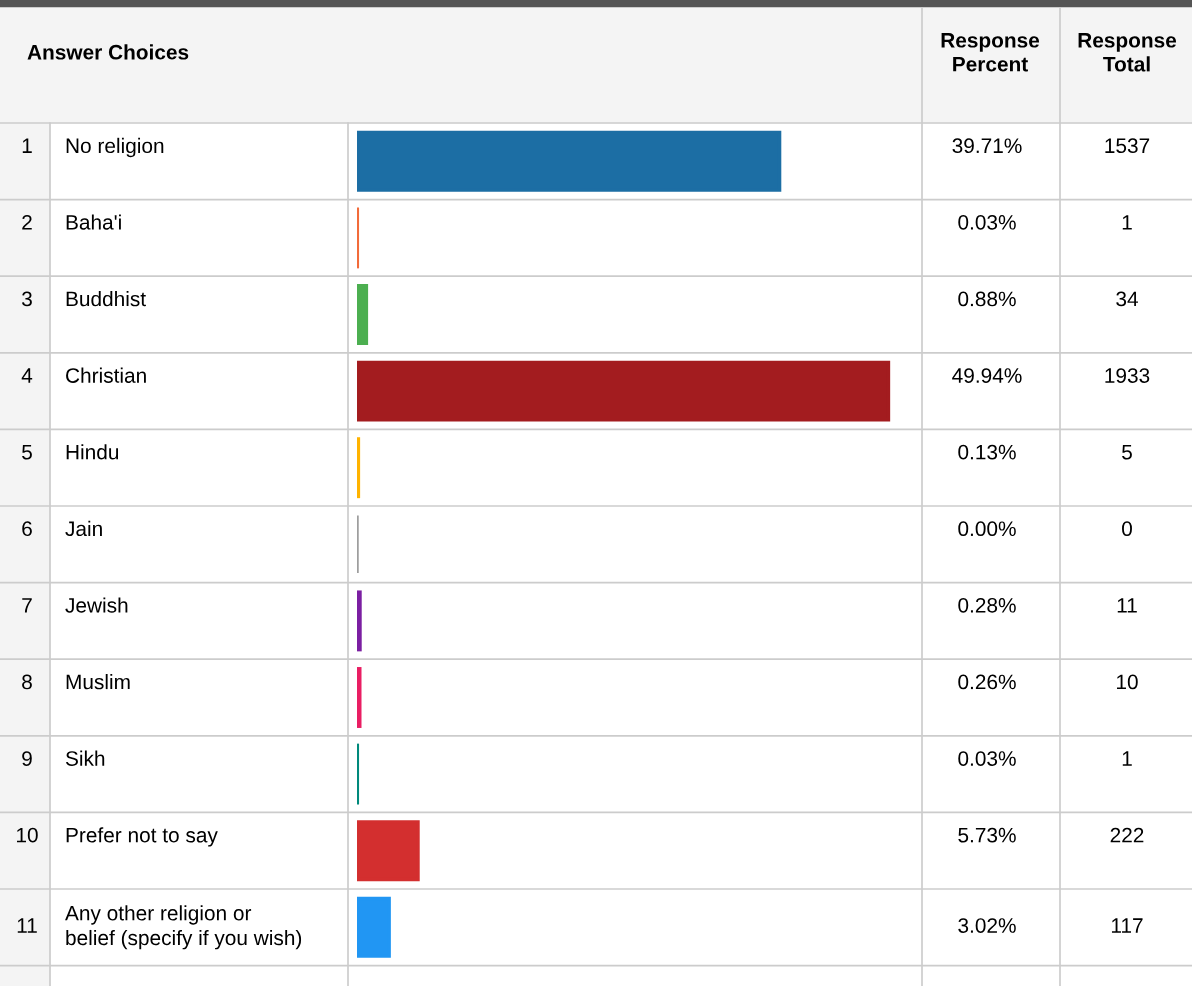 This screenshot has width=1192, height=986. Describe the element at coordinates (92, 452) in the screenshot. I see `y-tick-label: Hindu` at that location.